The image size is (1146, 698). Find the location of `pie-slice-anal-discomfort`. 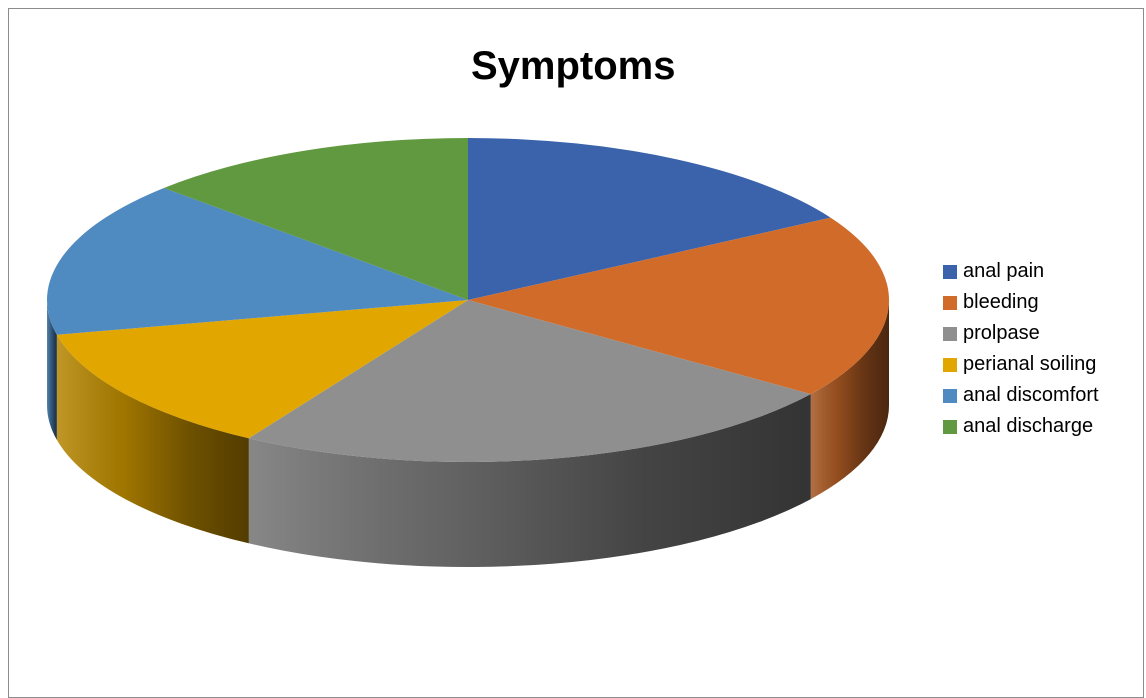

pie-slice-anal-discomfort is located at coordinates (257, 261).